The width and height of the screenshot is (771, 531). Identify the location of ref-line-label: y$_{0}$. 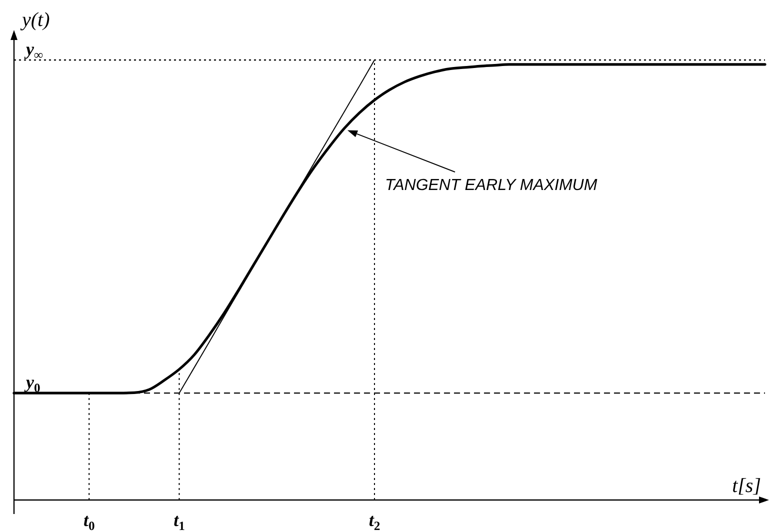
(32, 383).